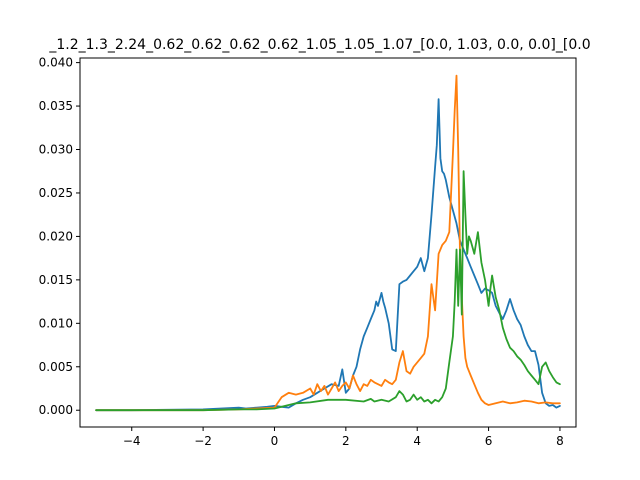  What do you see at coordinates (56, 367) in the screenshot?
I see `y-tick-label: 0.005` at bounding box center [56, 367].